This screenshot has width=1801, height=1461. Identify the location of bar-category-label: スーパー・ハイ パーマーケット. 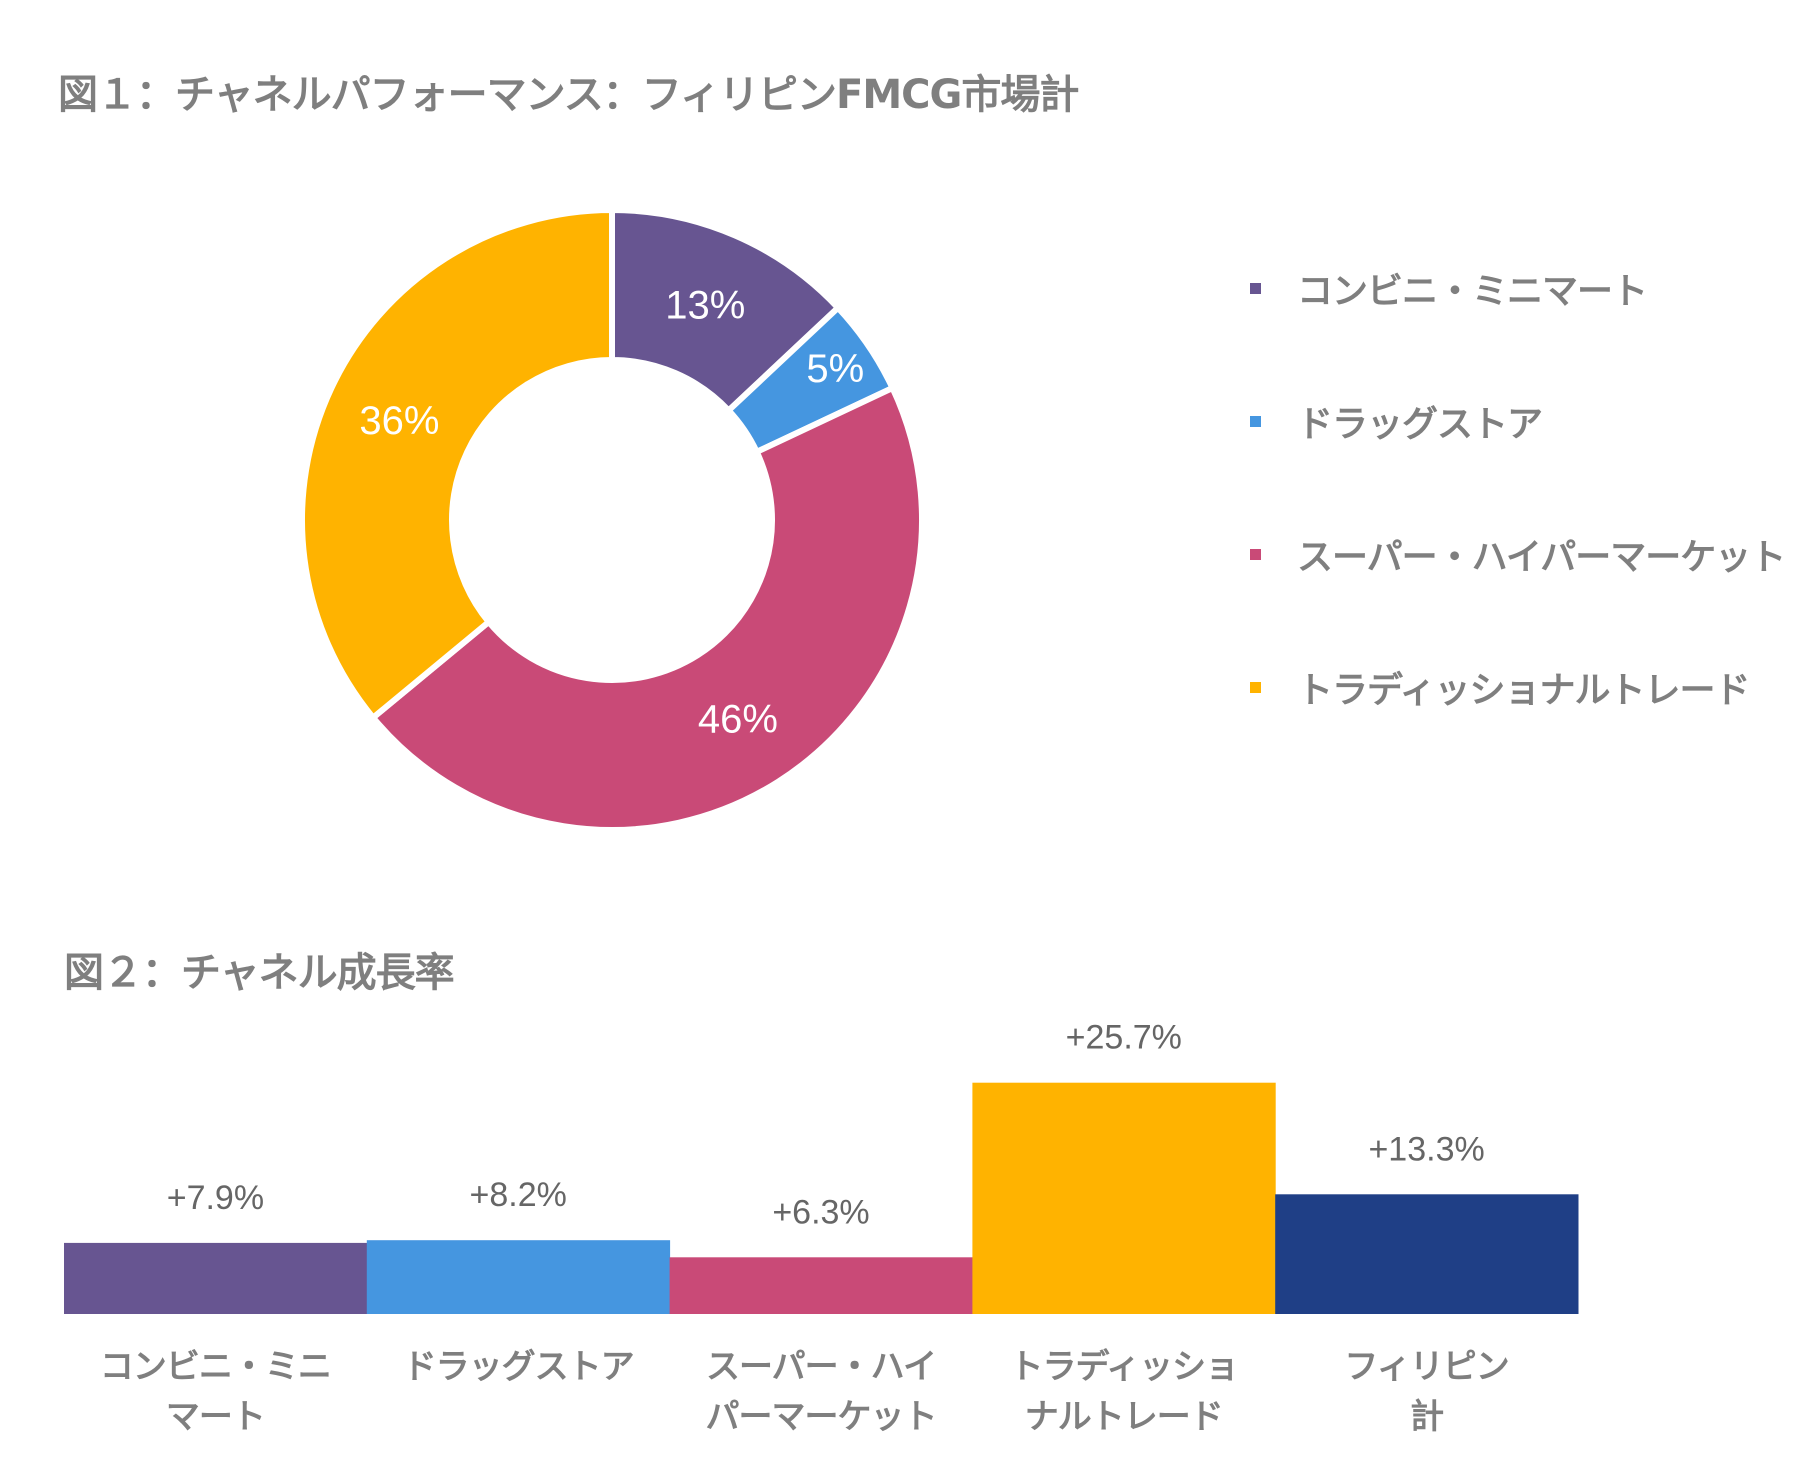
(821, 1392).